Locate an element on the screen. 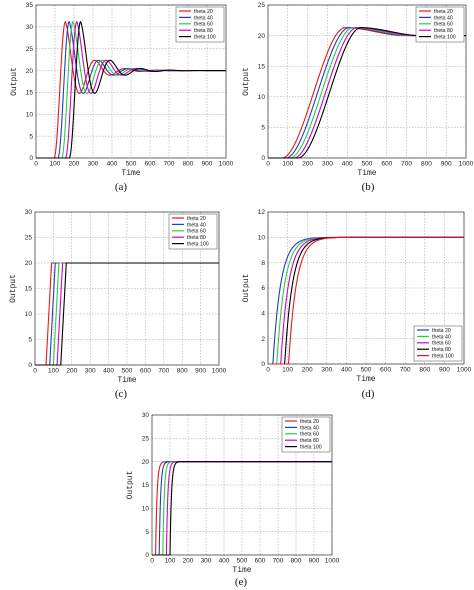  y-tick-label: 35 is located at coordinates (30, 5).